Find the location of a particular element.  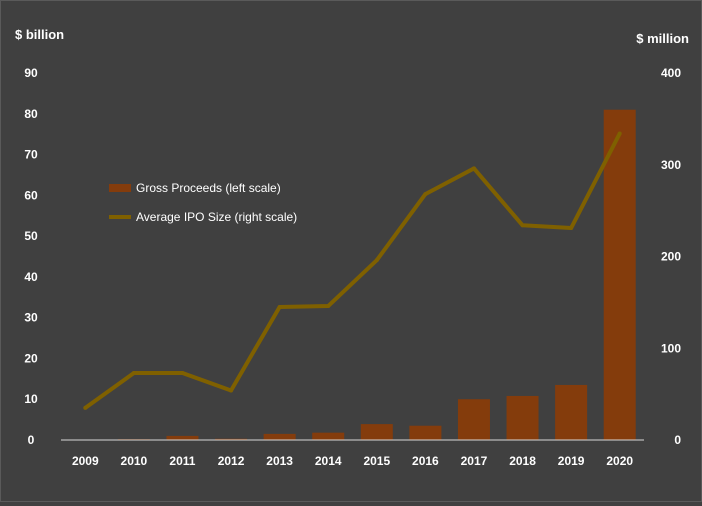

legend-label-gross-proceeds: Gross Proceeds (left scale) is located at coordinates (208, 188).